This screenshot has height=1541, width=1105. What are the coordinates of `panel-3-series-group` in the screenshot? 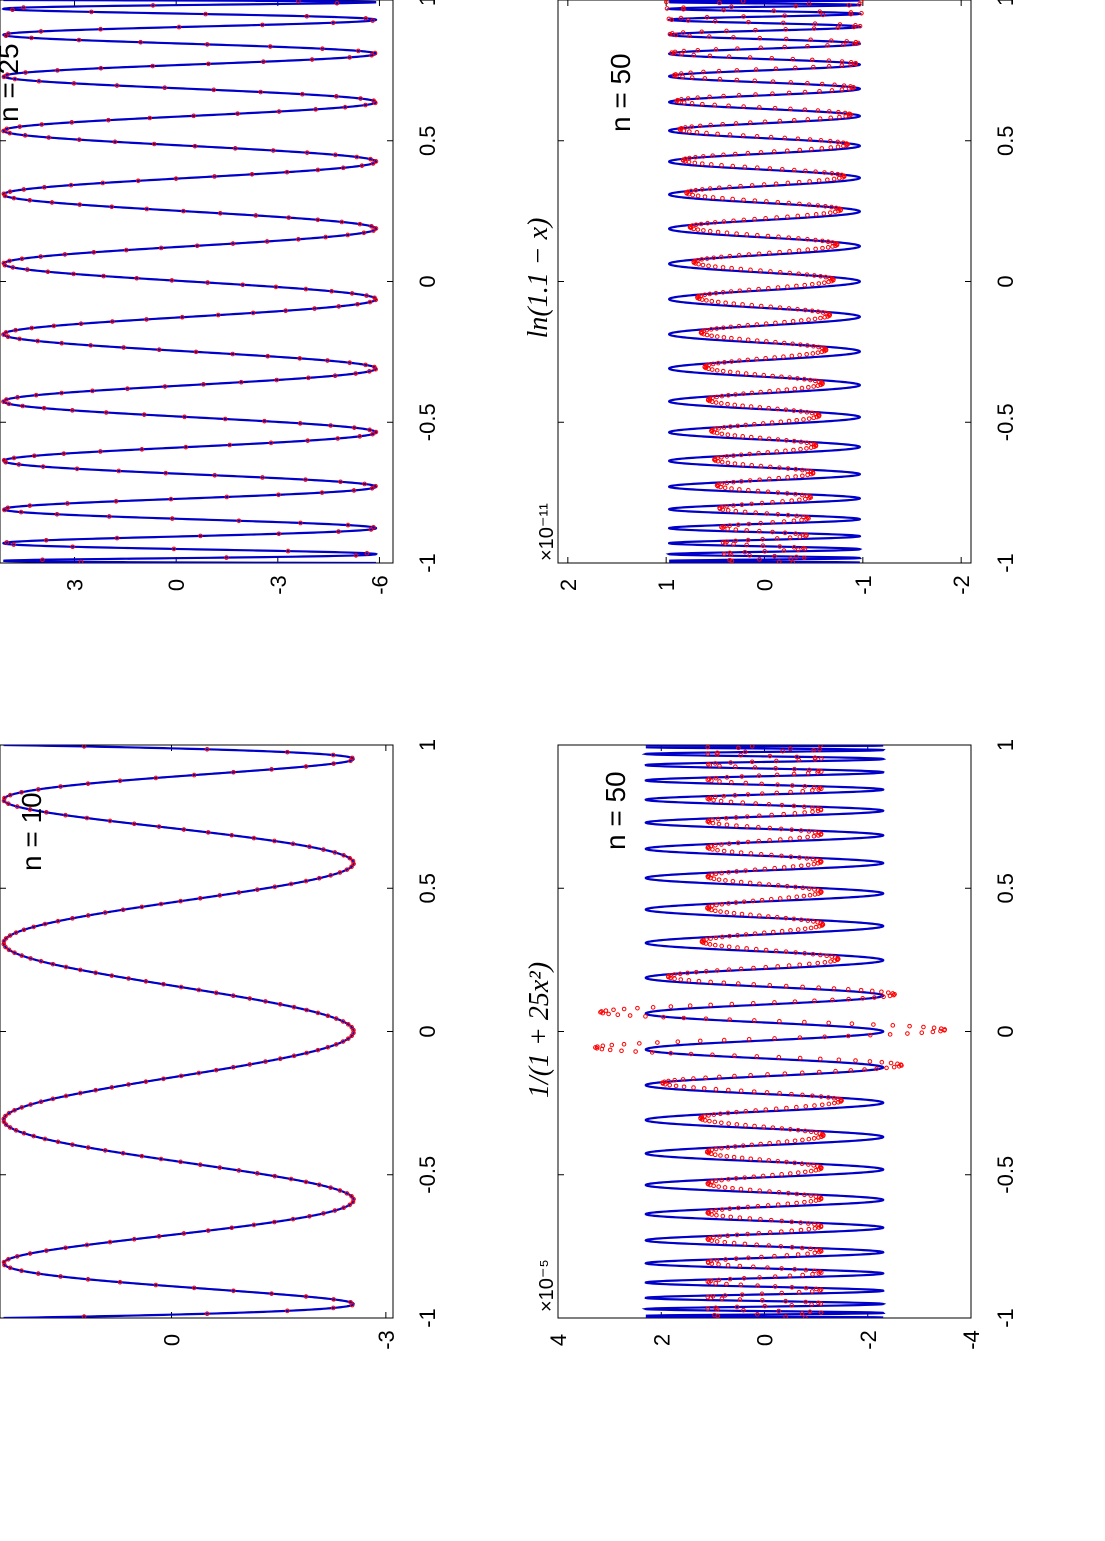 It's located at (770, 1031).